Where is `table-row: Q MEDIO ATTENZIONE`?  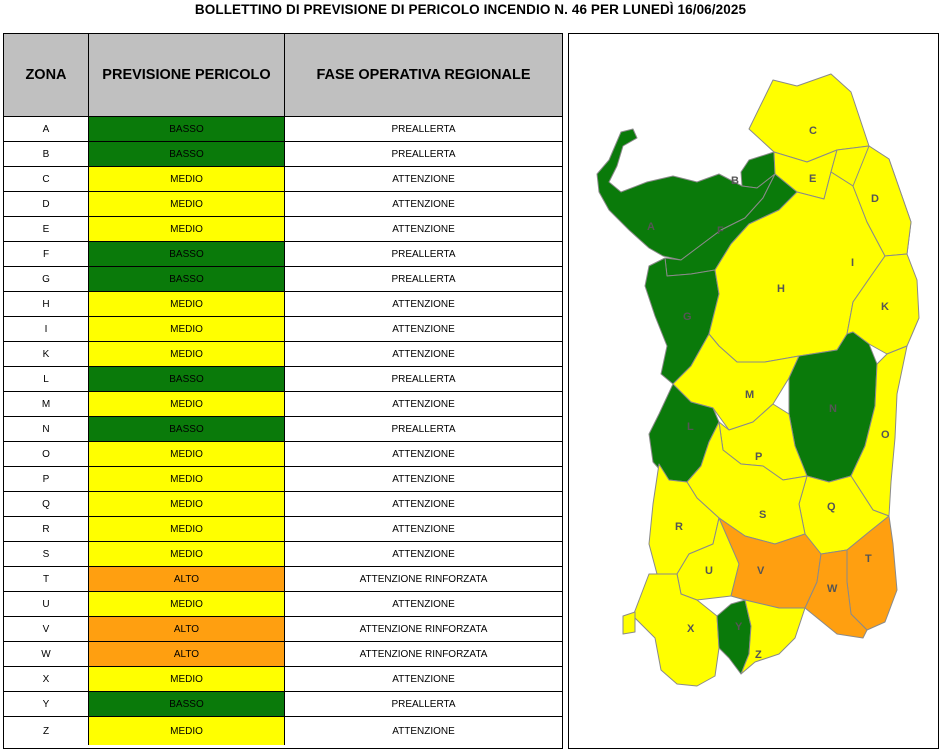
table-row: Q MEDIO ATTENZIONE is located at coordinates (283, 504).